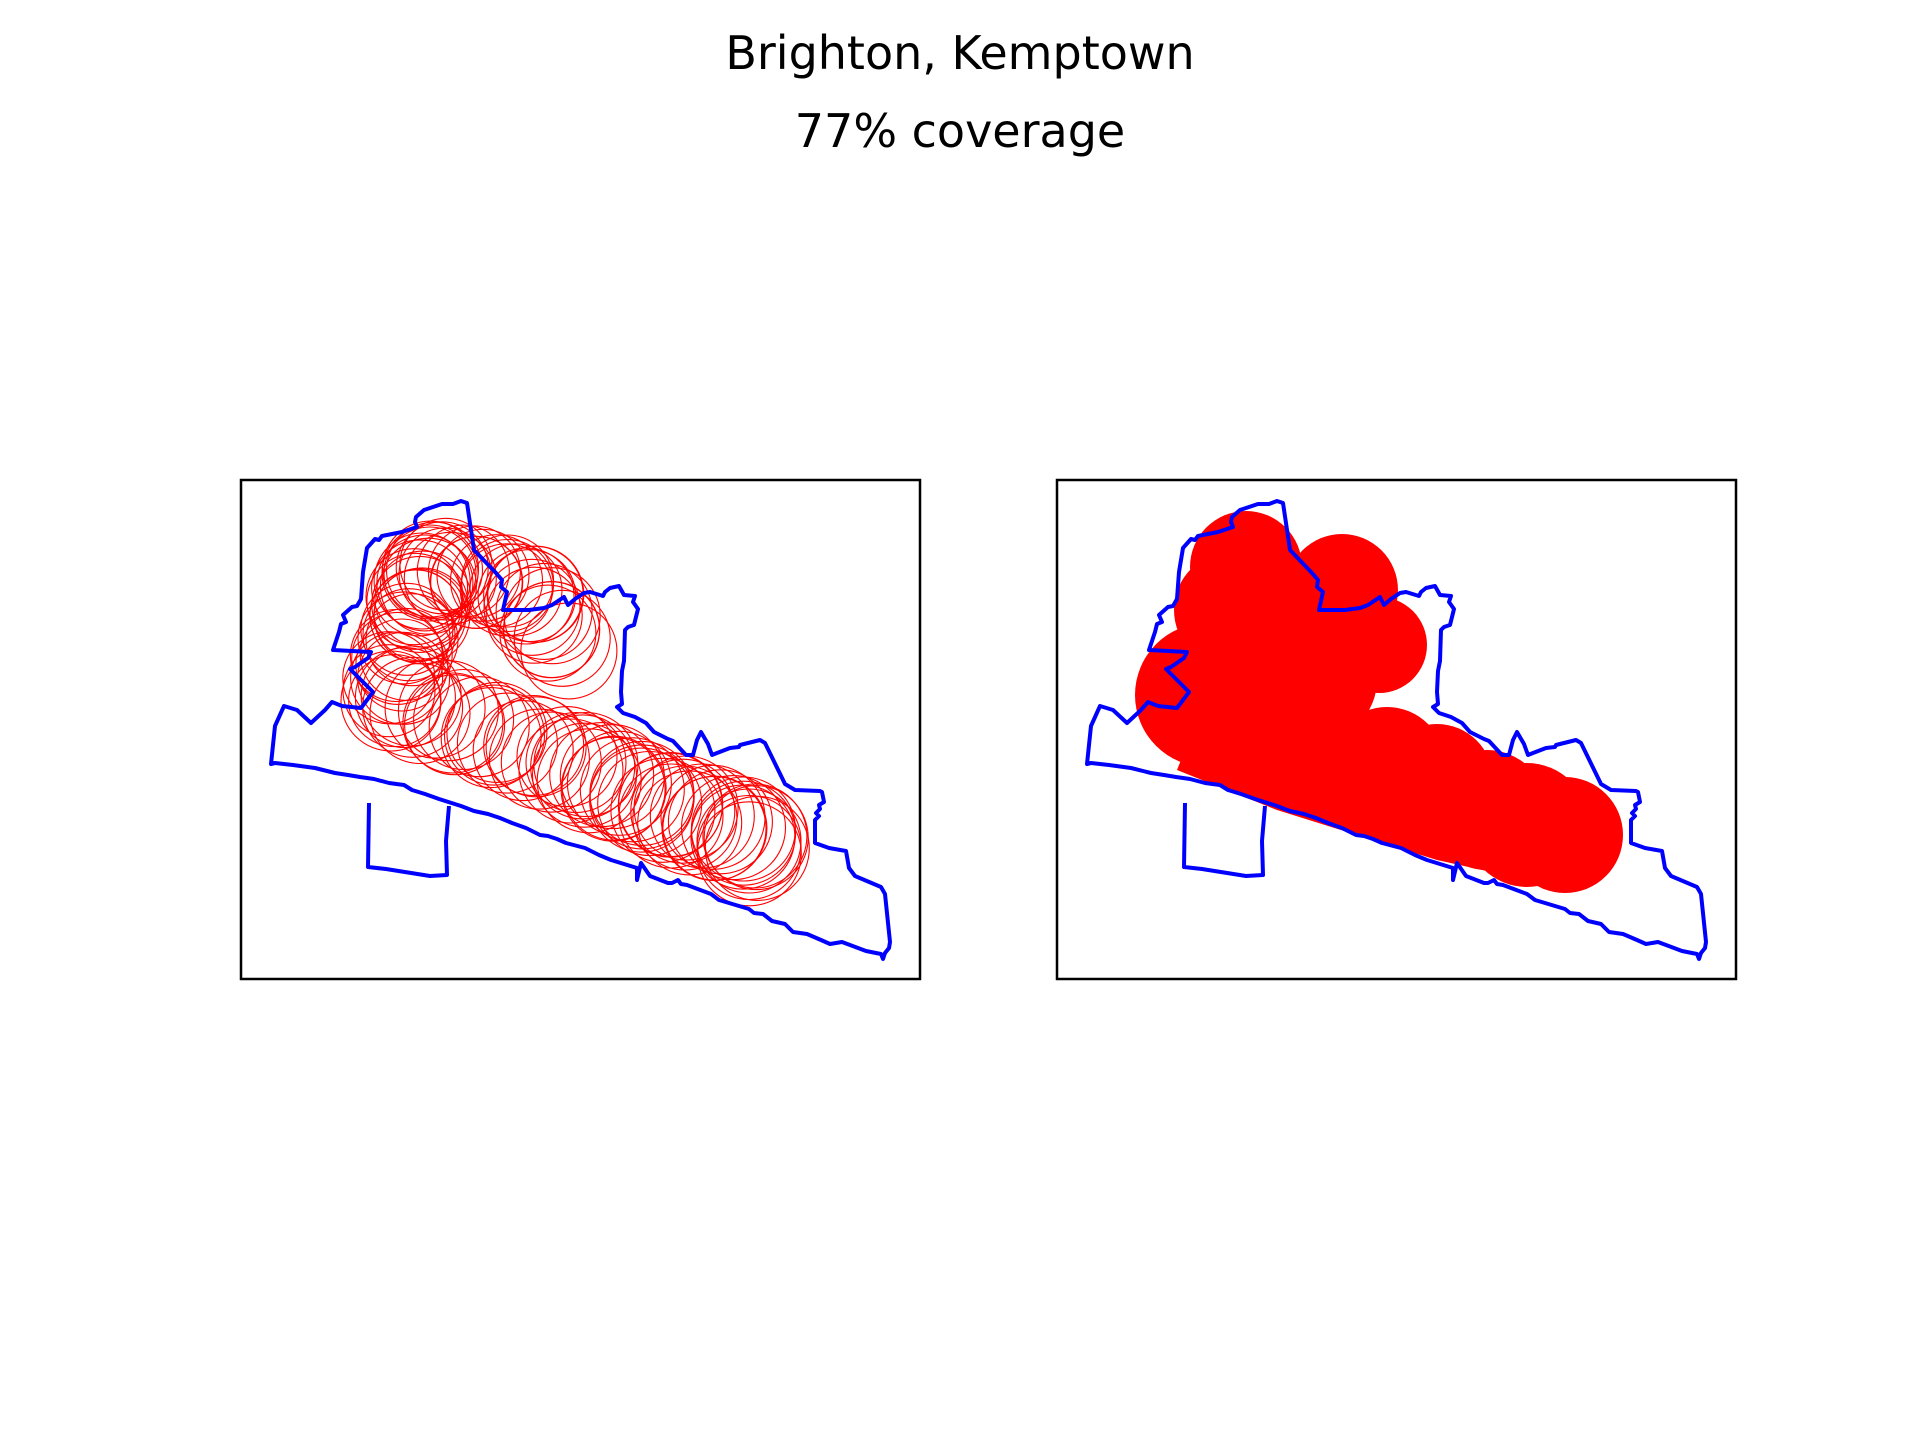 This screenshot has width=1920, height=1440. What do you see at coordinates (960, 53) in the screenshot?
I see `chart-title: Brighton, Kemptown` at bounding box center [960, 53].